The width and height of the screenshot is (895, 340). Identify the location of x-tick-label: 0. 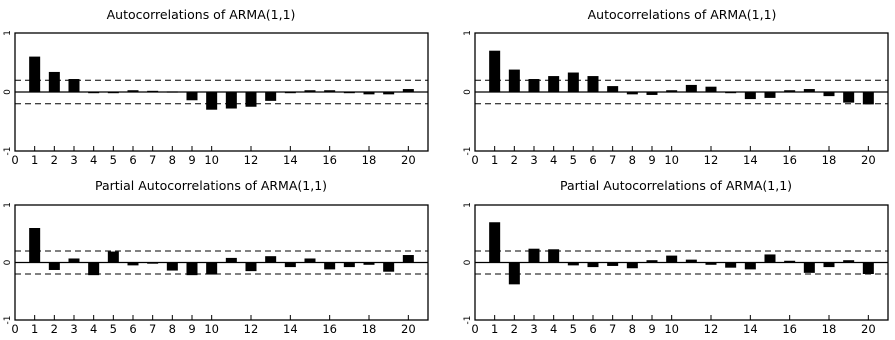
(474, 160).